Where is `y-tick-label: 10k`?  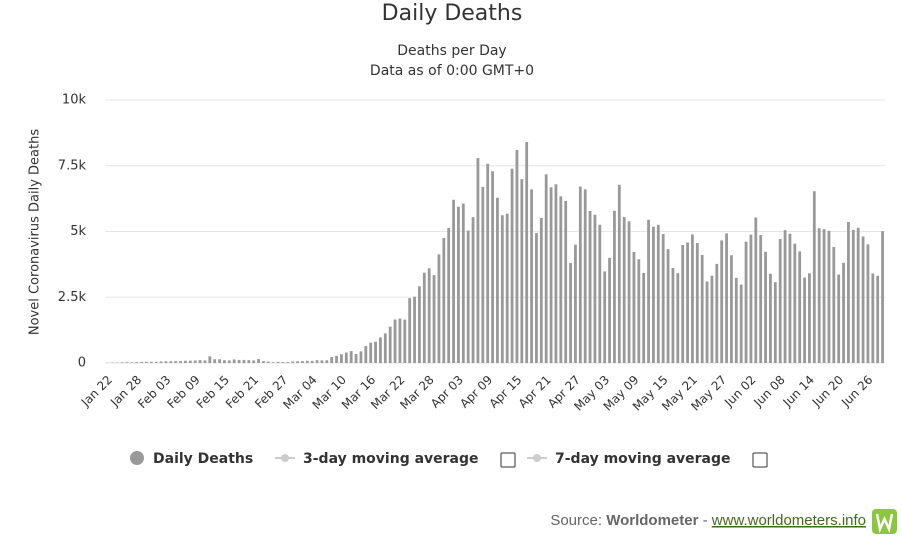
y-tick-label: 10k is located at coordinates (74, 100).